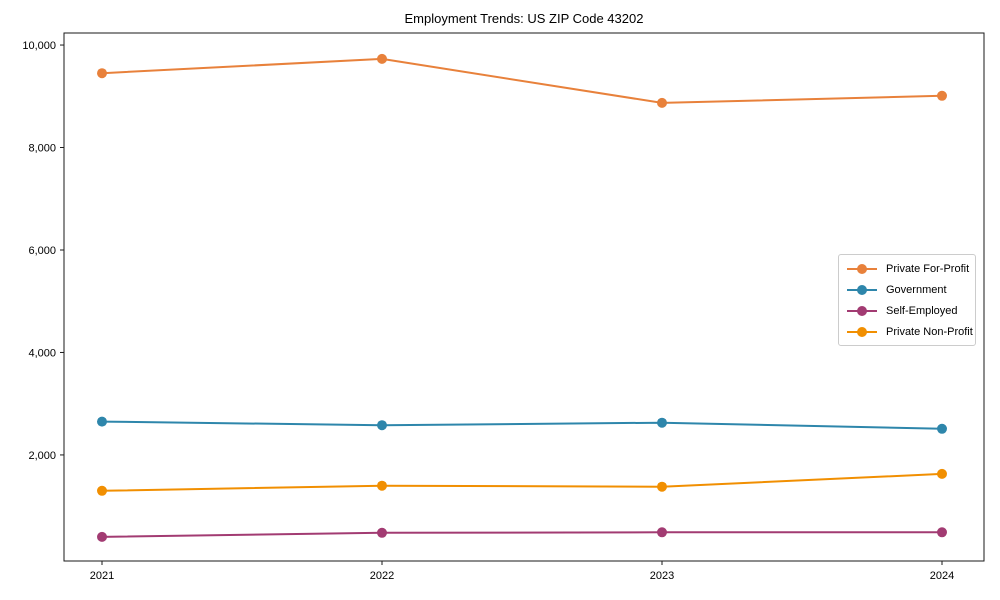  I want to click on x-tick-label: 2022, so click(382, 576).